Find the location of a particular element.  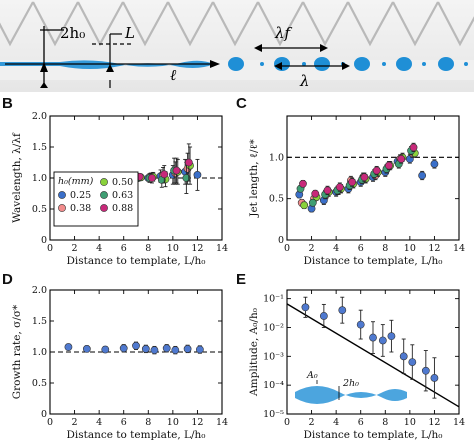

legend-entry: 0.50 is located at coordinates (122, 182).